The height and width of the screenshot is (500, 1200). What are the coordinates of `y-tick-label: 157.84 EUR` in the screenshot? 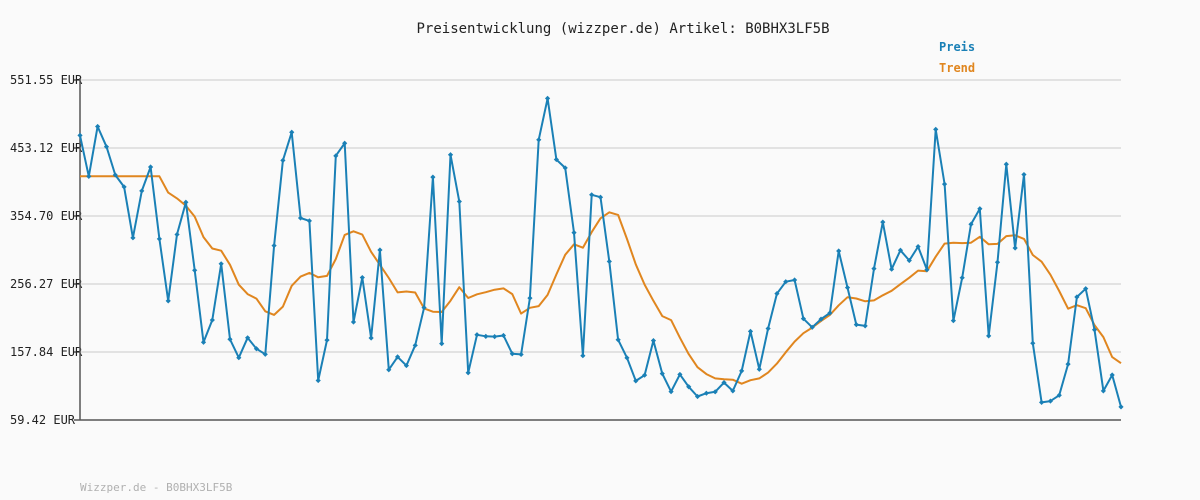 It's located at (46, 352).